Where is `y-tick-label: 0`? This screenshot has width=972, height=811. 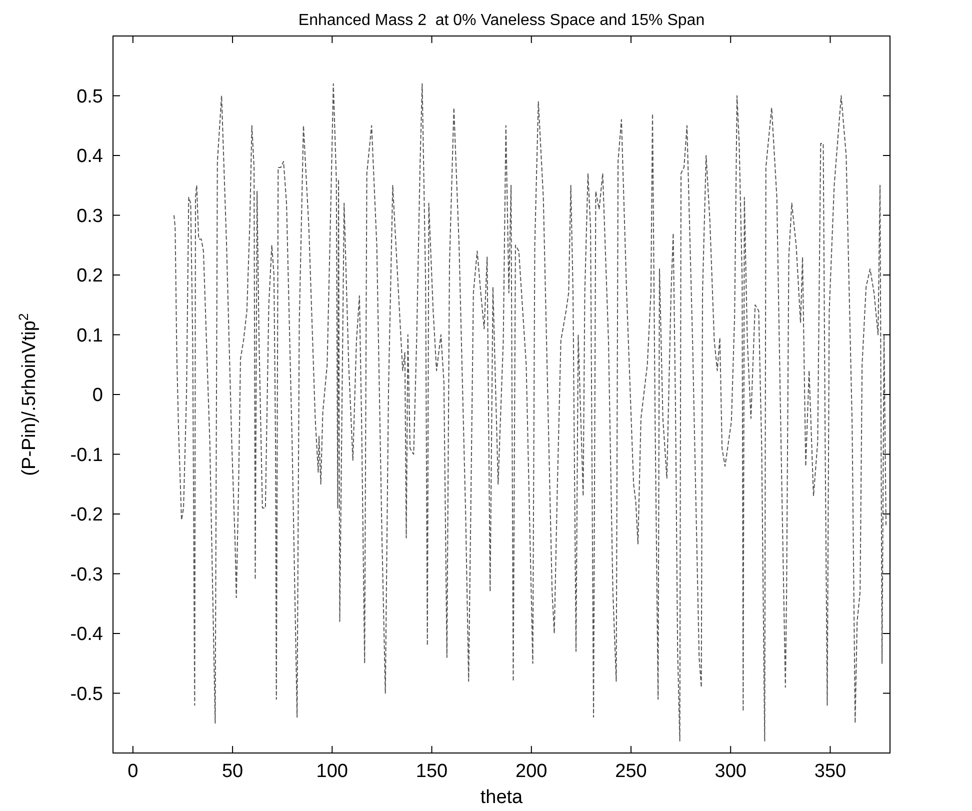 y-tick-label: 0 is located at coordinates (97, 395).